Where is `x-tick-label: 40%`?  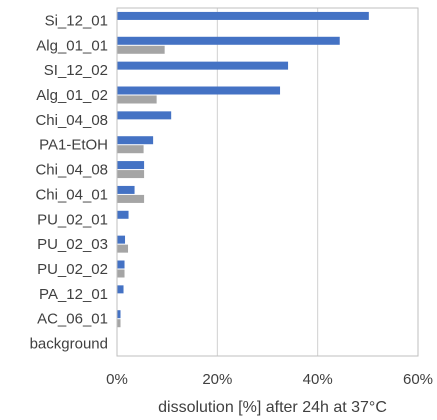
x-tick-label: 40% is located at coordinates (318, 379).